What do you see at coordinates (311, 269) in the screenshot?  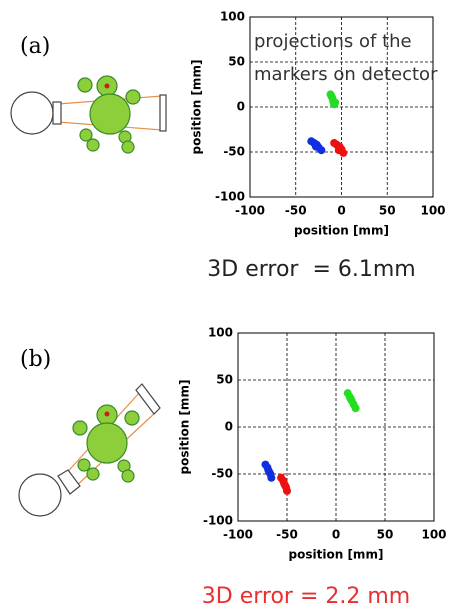 I see `caption: 3D error = 6.1mm` at bounding box center [311, 269].